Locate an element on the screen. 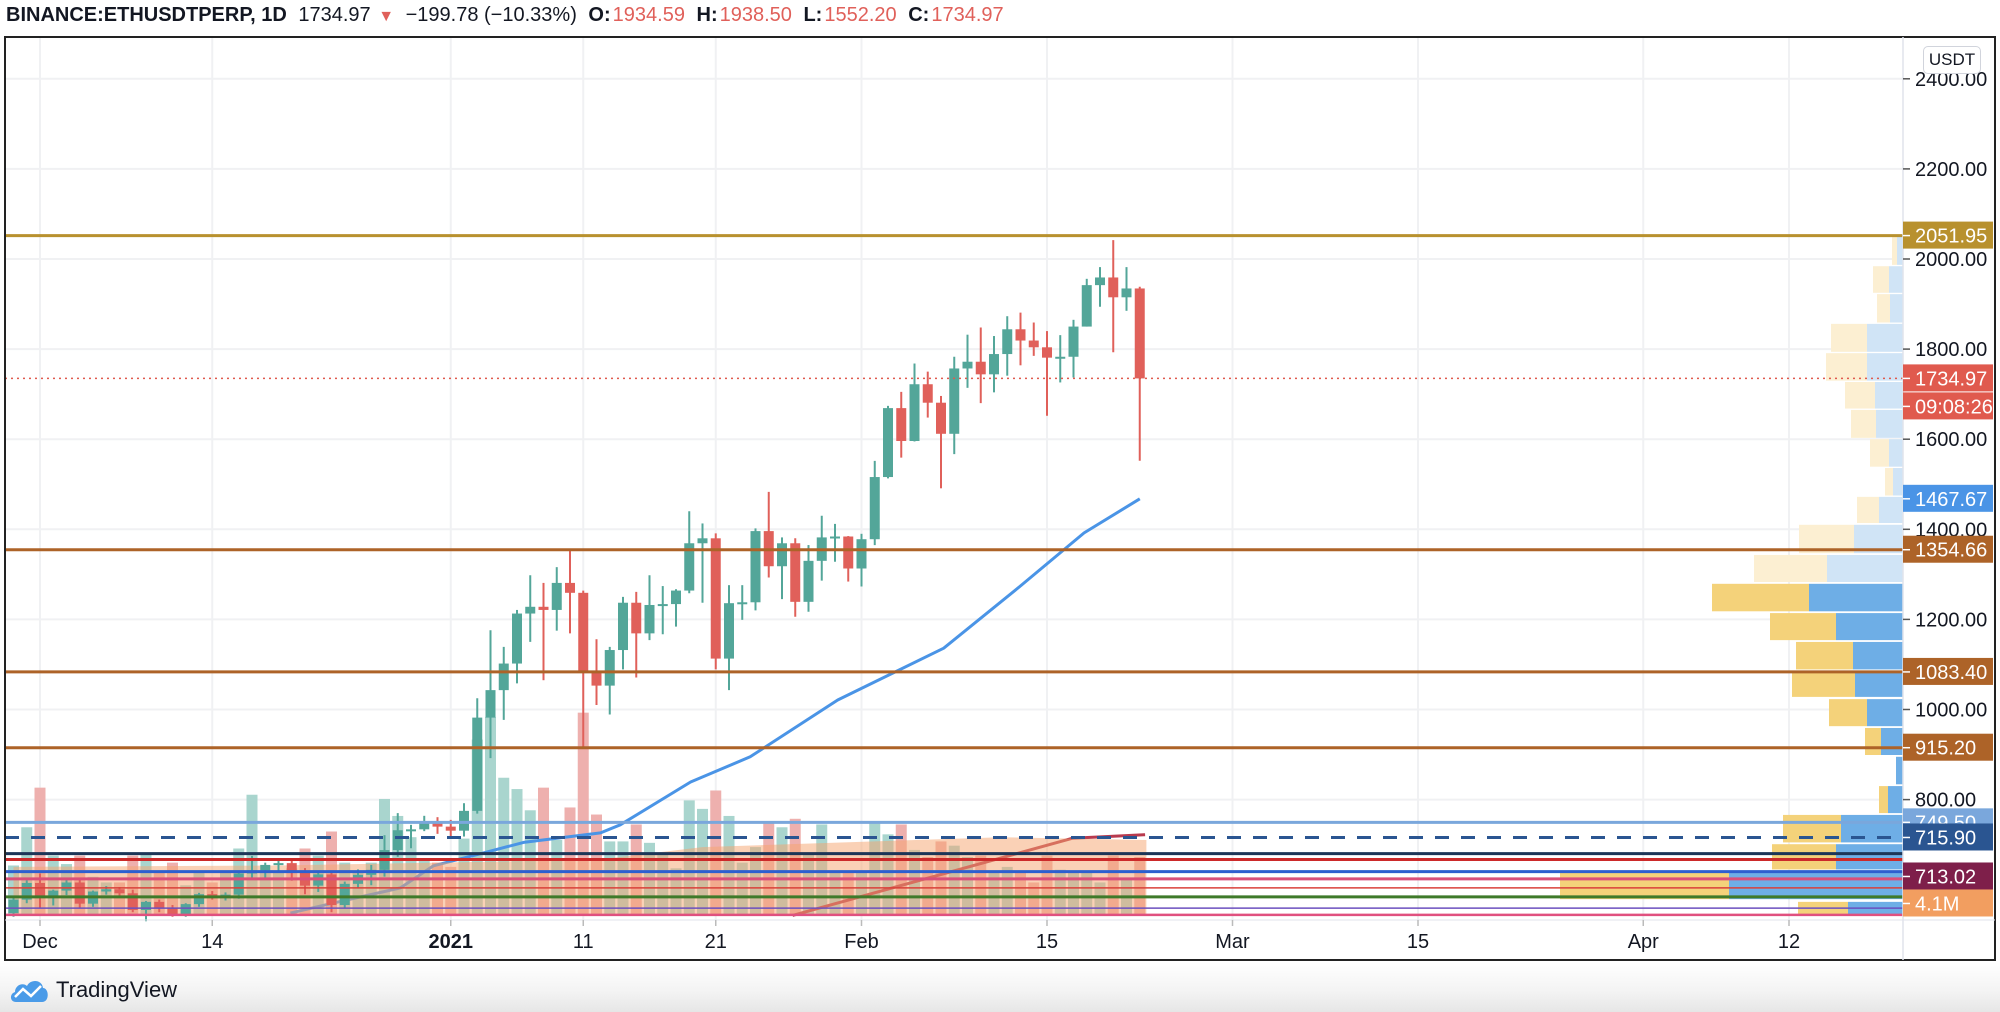 The width and height of the screenshot is (2000, 1012). currency-button: USDT is located at coordinates (1952, 60).